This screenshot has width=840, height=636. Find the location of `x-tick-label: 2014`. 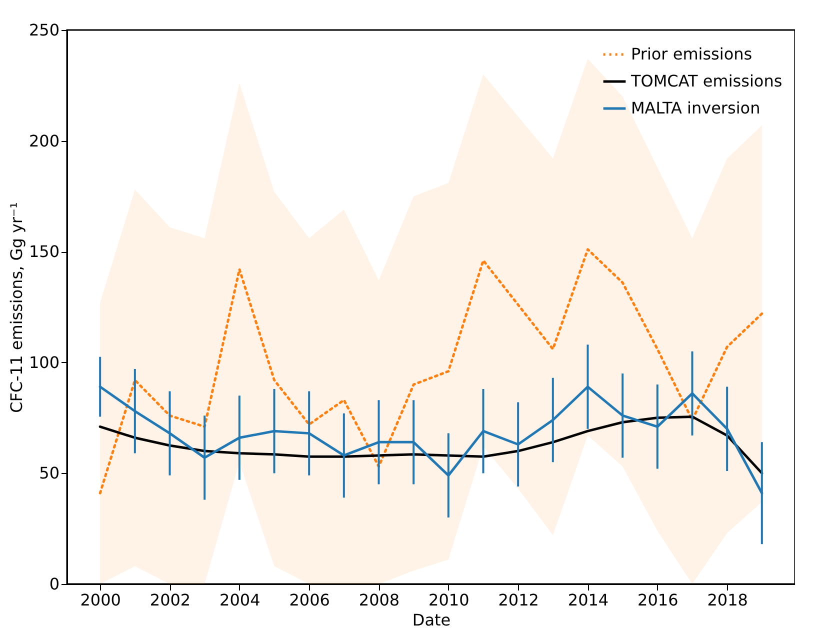

x-tick-label: 2014 is located at coordinates (588, 600).